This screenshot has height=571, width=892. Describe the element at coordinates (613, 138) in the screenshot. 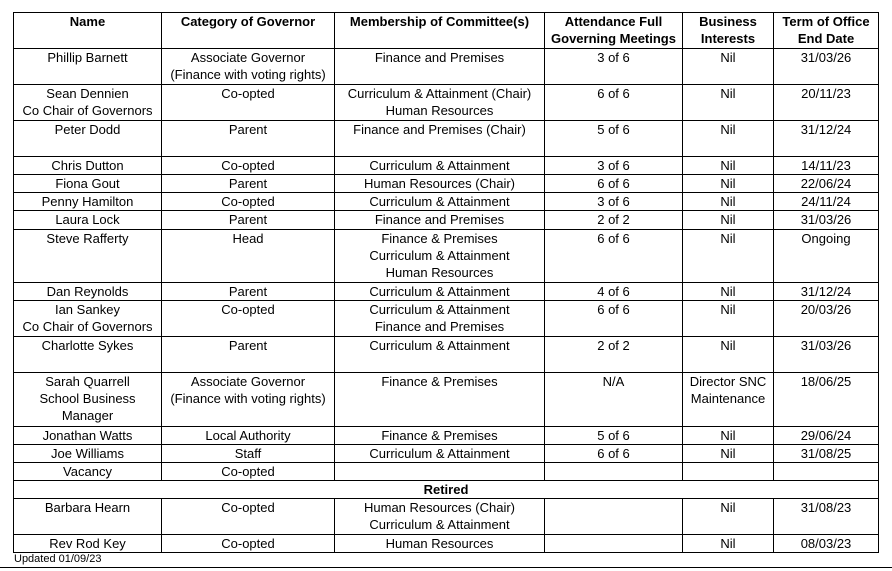

I see `cell-attendance: 5 of 6` at that location.